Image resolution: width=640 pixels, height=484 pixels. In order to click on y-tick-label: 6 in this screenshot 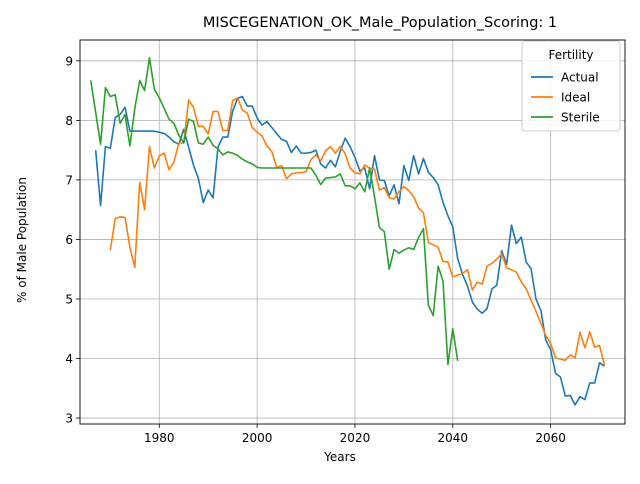, I will do `click(69, 240)`.